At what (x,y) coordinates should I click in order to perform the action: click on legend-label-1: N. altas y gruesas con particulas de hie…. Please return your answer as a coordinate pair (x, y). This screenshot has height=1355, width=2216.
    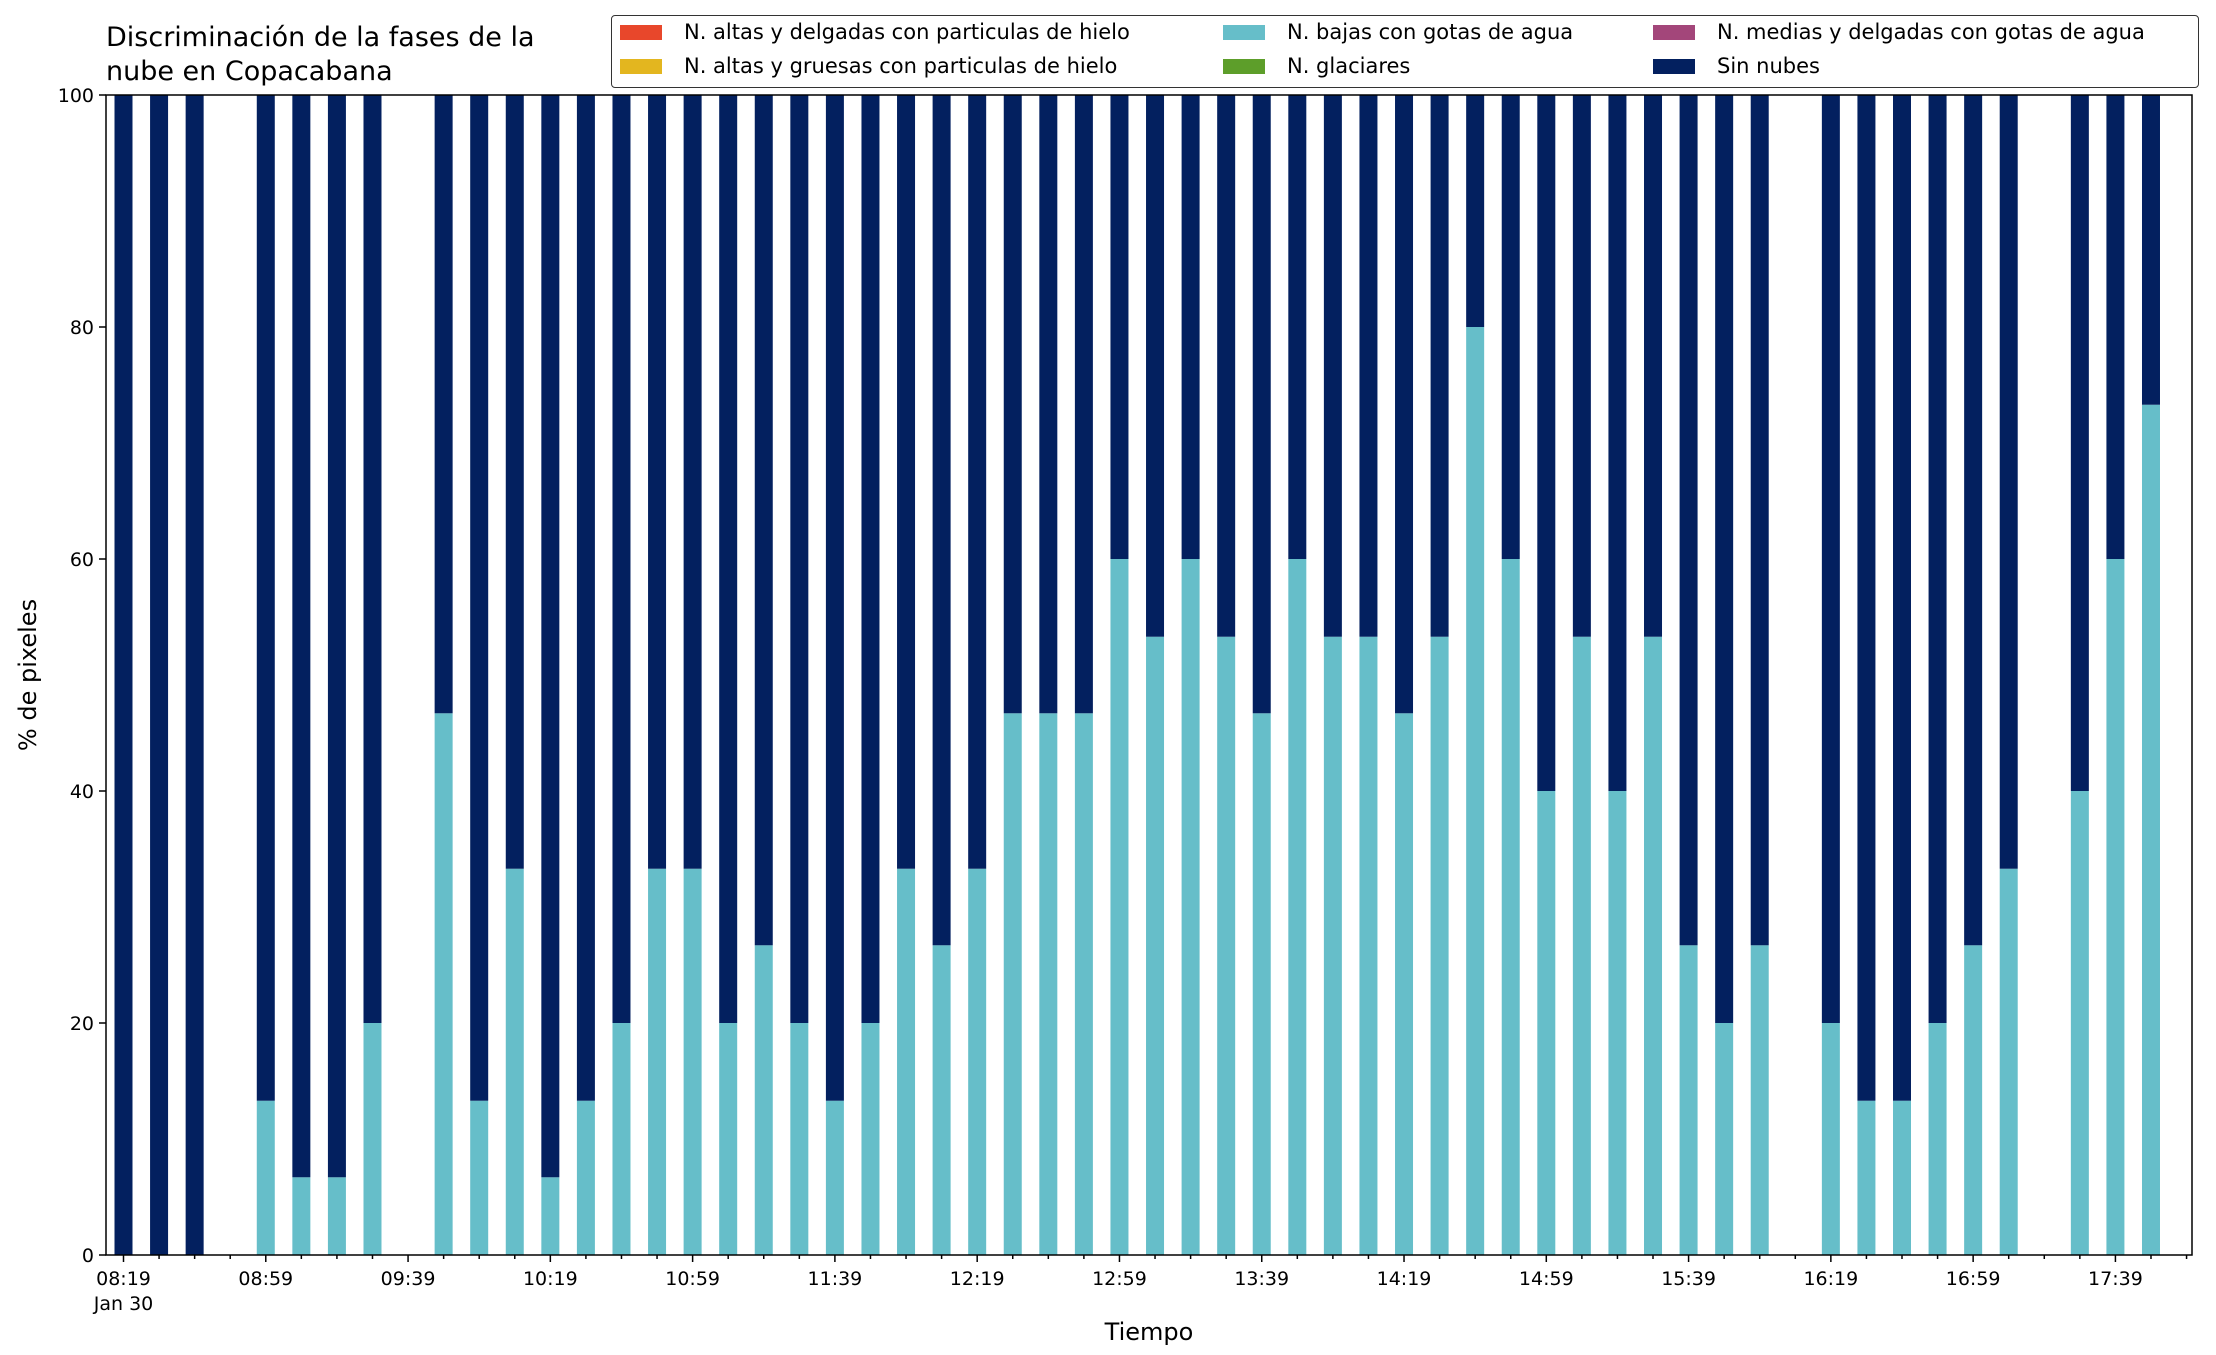
    Looking at the image, I should click on (901, 66).